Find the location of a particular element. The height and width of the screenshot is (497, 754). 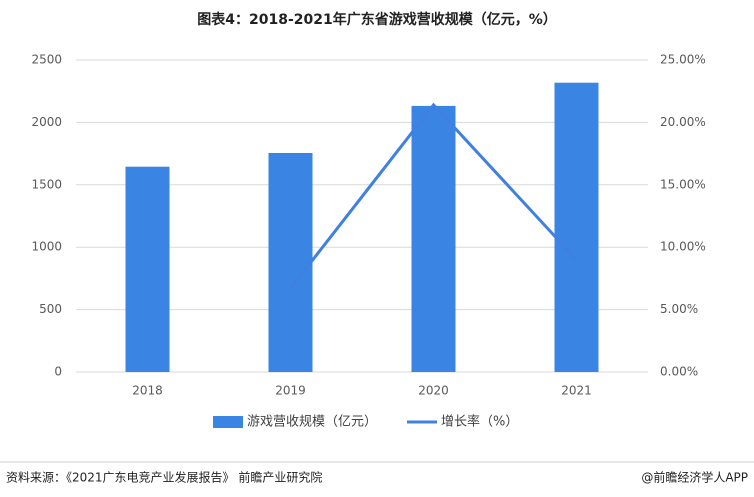

y-tick-label: 1500 is located at coordinates (46, 184).